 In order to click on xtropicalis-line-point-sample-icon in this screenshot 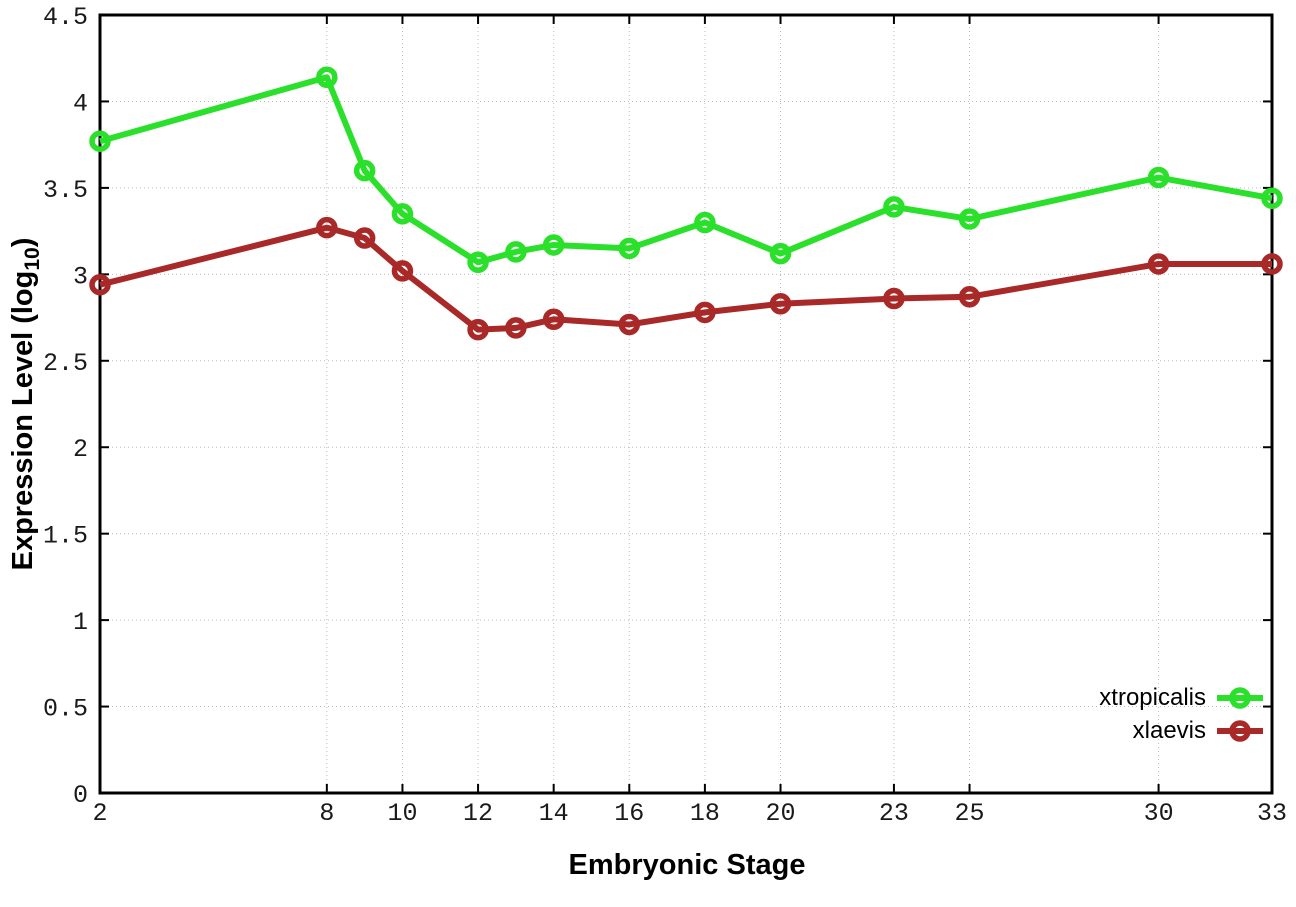, I will do `click(1240, 698)`.